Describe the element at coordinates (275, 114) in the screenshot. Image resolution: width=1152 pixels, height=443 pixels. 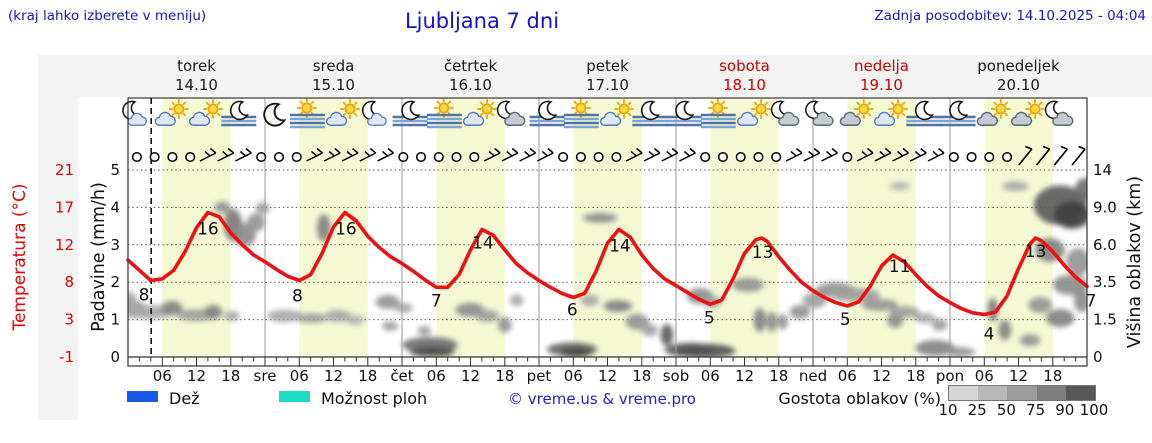
I see `moon-icon` at that location.